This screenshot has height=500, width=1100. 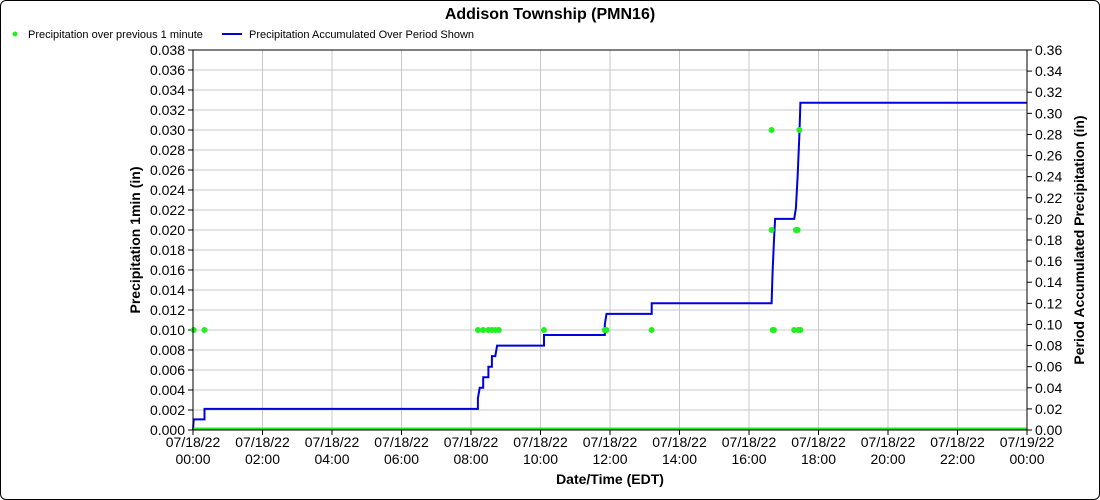 What do you see at coordinates (957, 459) in the screenshot?
I see `x-tick-label-time: 22:00` at bounding box center [957, 459].